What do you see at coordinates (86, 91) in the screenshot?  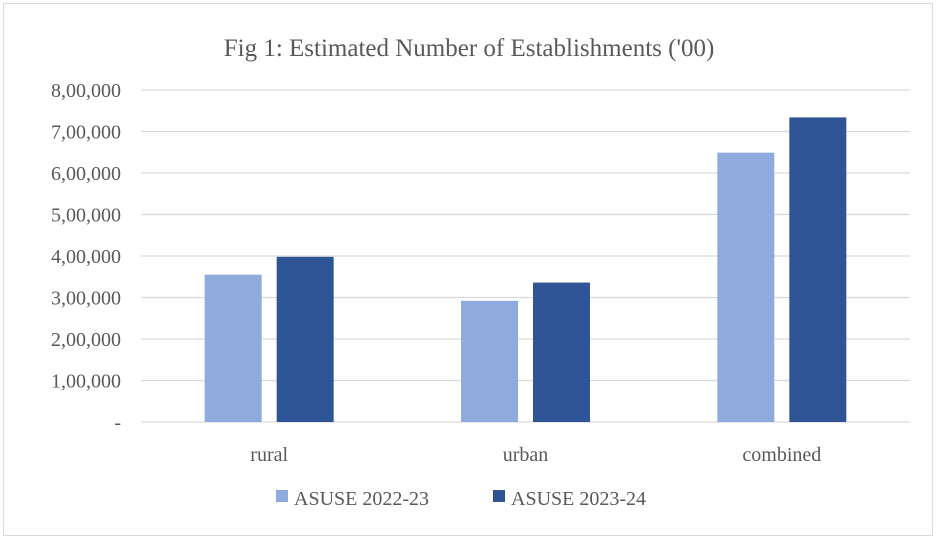 I see `y-tick-label: 8,00,000` at bounding box center [86, 91].